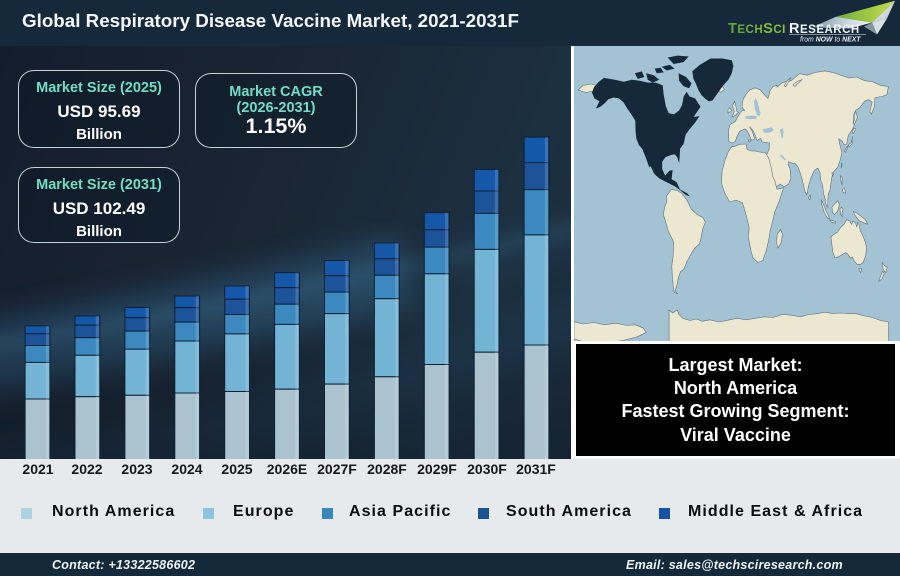 The width and height of the screenshot is (900, 576). I want to click on svg-text: RESEARCH, so click(824, 29).